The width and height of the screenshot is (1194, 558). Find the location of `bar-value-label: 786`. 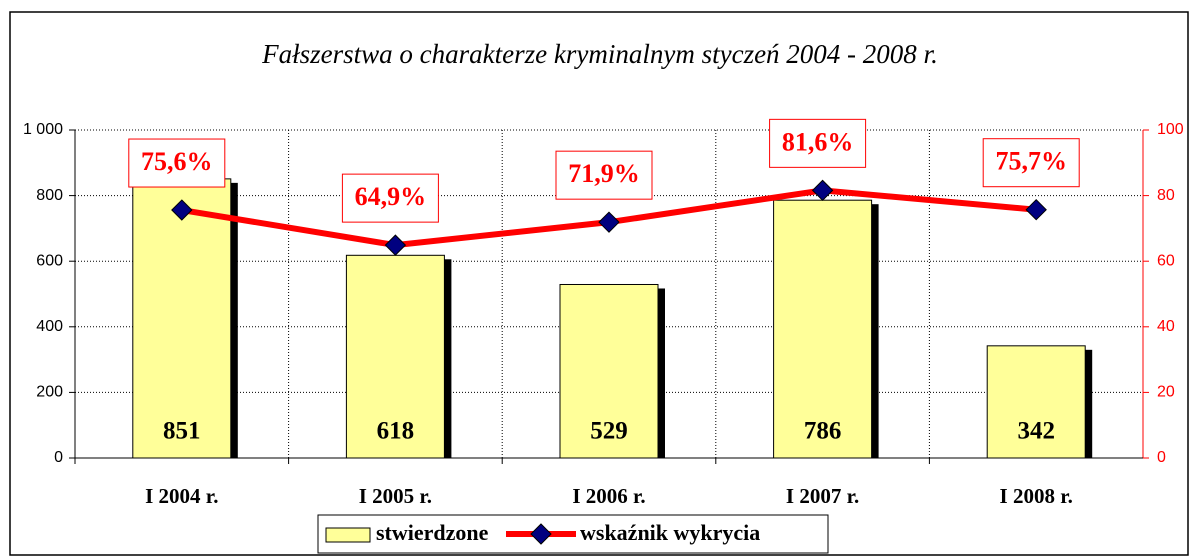

bar-value-label: 786 is located at coordinates (823, 431).